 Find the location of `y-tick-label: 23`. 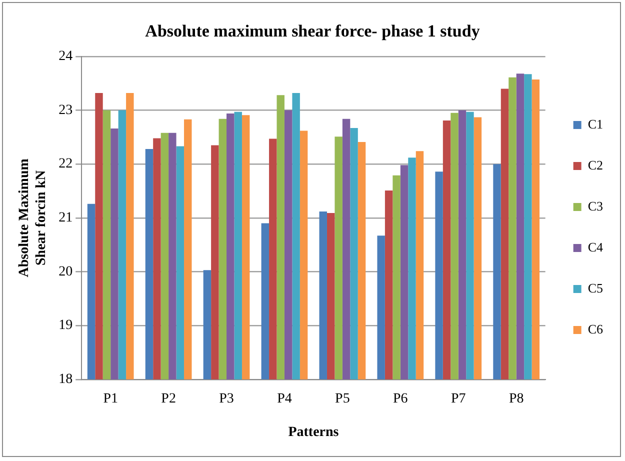

y-tick-label: 23 is located at coordinates (65, 110).